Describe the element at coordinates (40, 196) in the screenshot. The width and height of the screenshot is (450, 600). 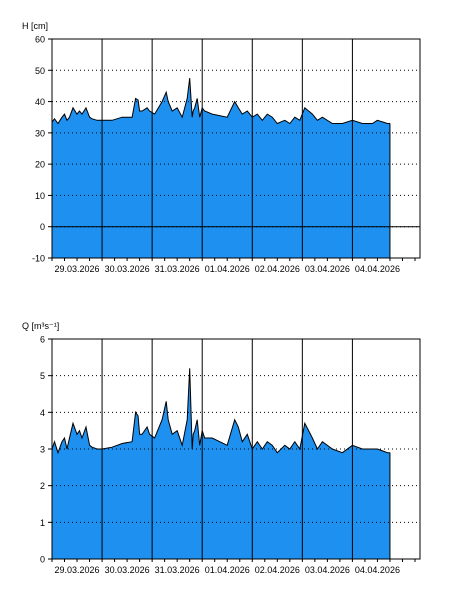
I see `y-tick-label: 10` at that location.